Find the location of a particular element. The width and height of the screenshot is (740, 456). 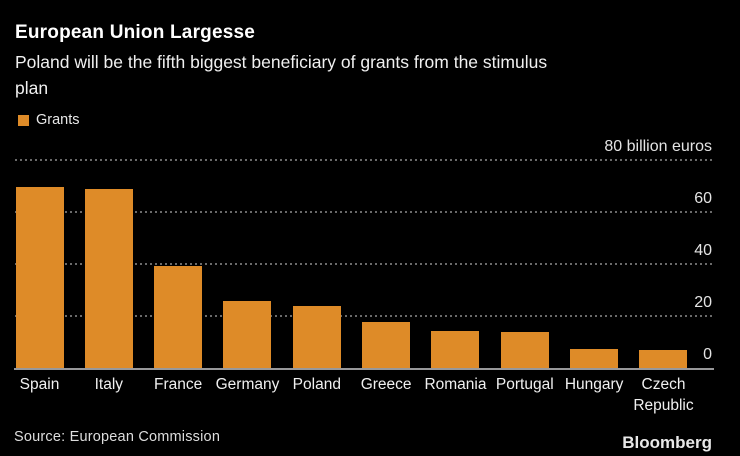

chart-title: European Union Largesse is located at coordinates (135, 32).